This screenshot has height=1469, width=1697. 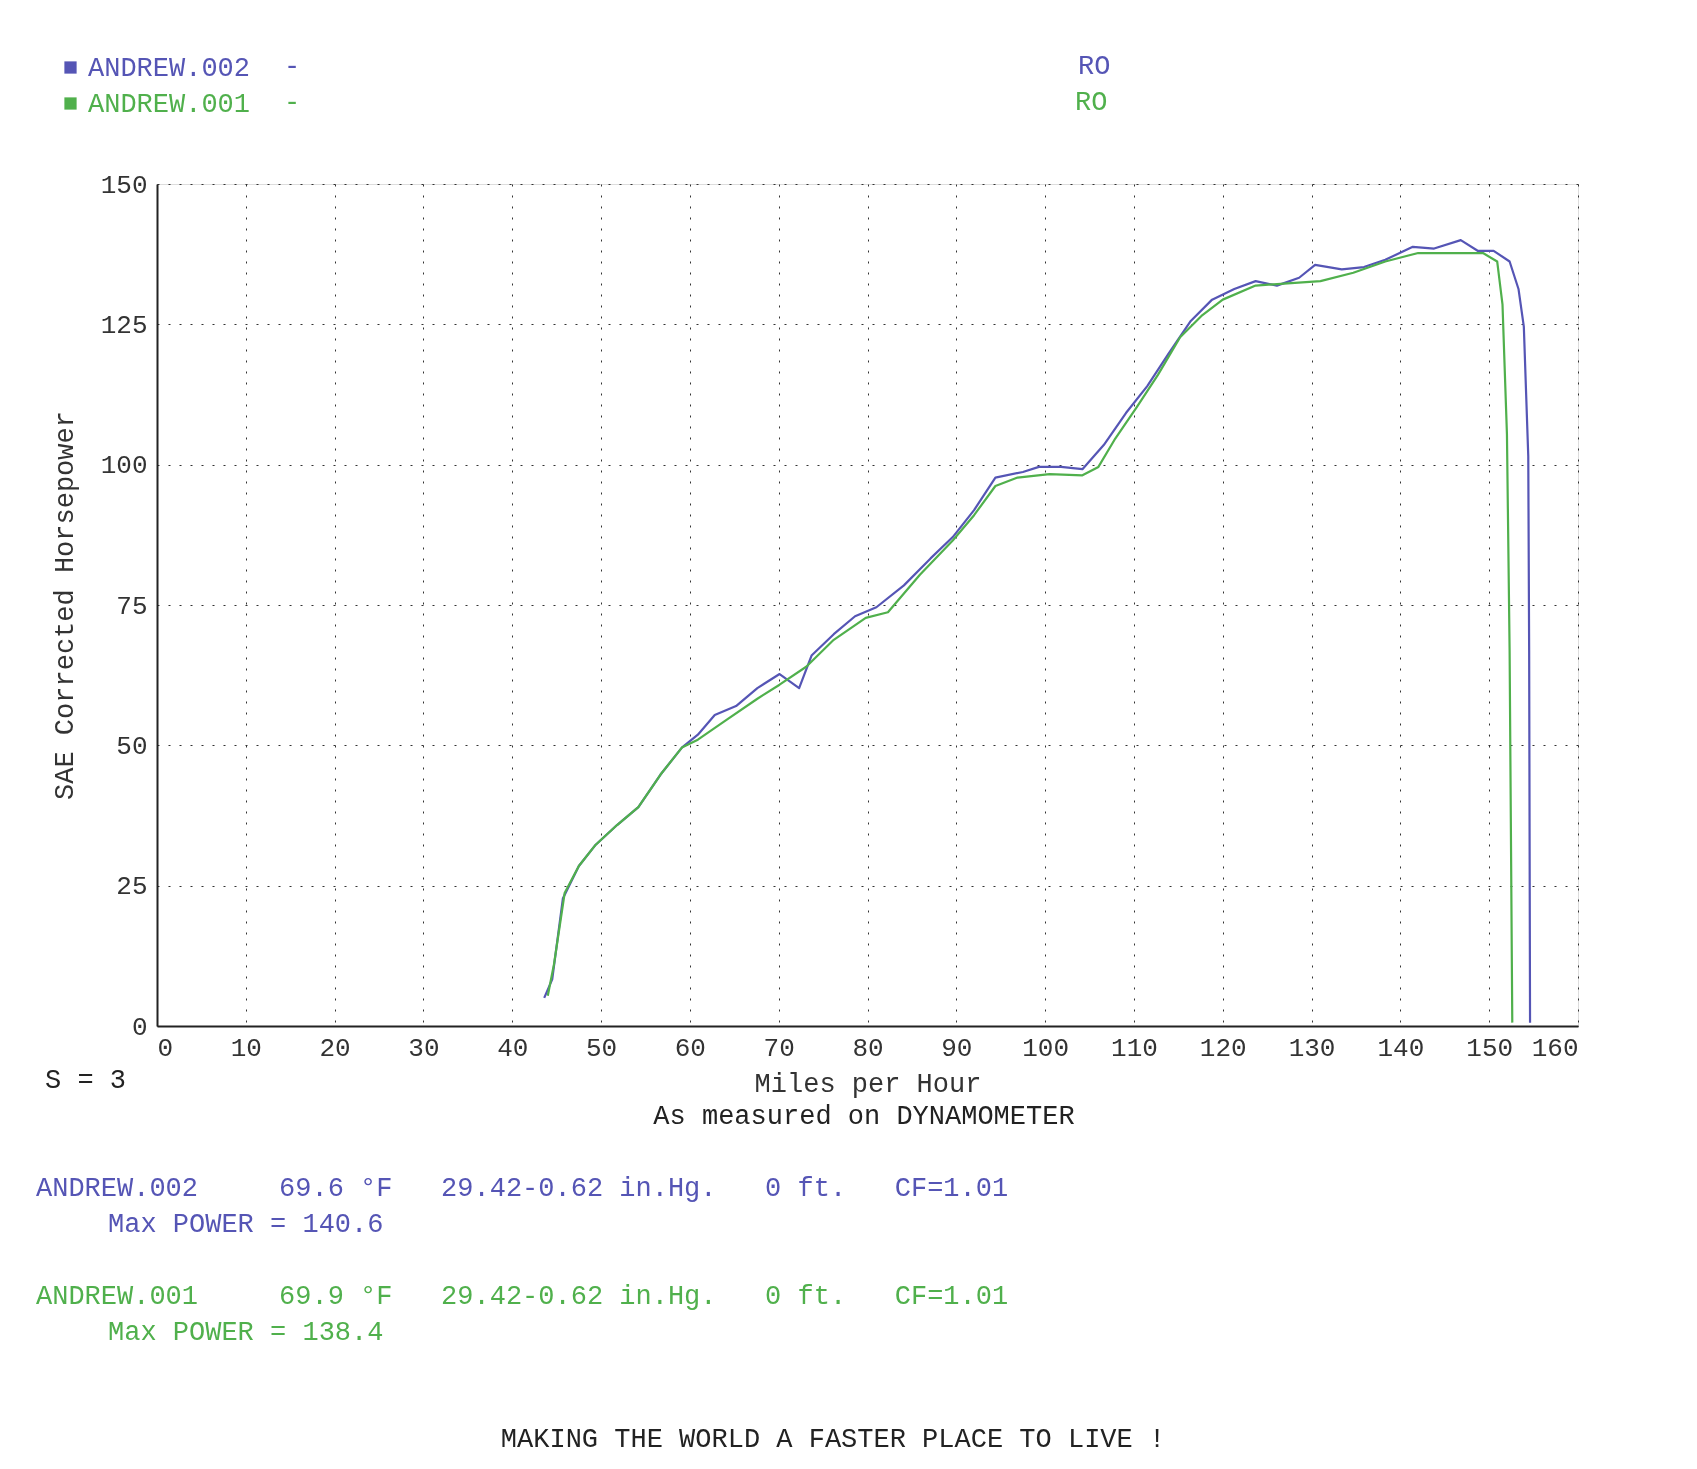 I want to click on legend-label: ANDREW.001, so click(x=169, y=104).